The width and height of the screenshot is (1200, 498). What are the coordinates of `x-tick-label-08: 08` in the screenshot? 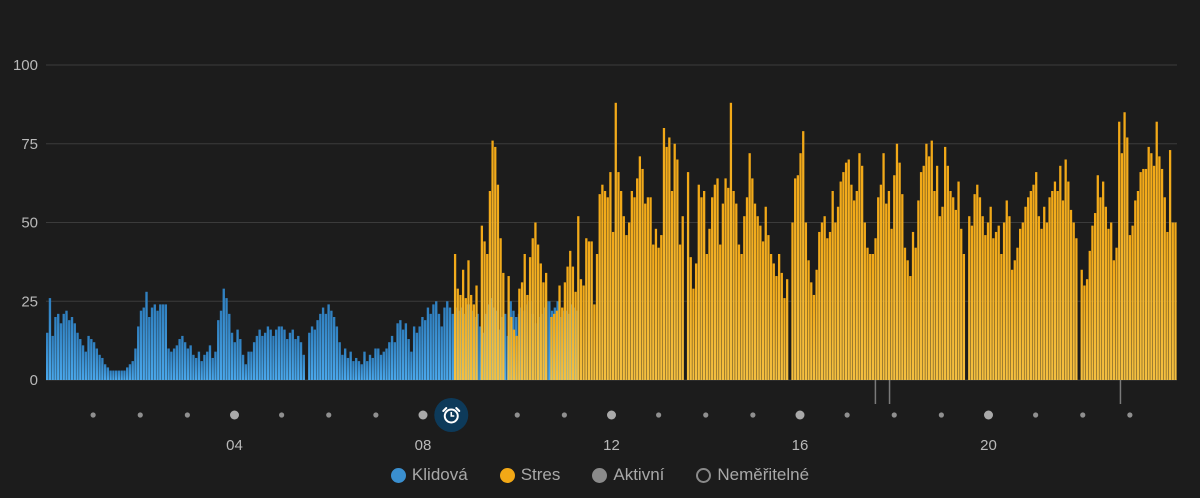 It's located at (423, 445).